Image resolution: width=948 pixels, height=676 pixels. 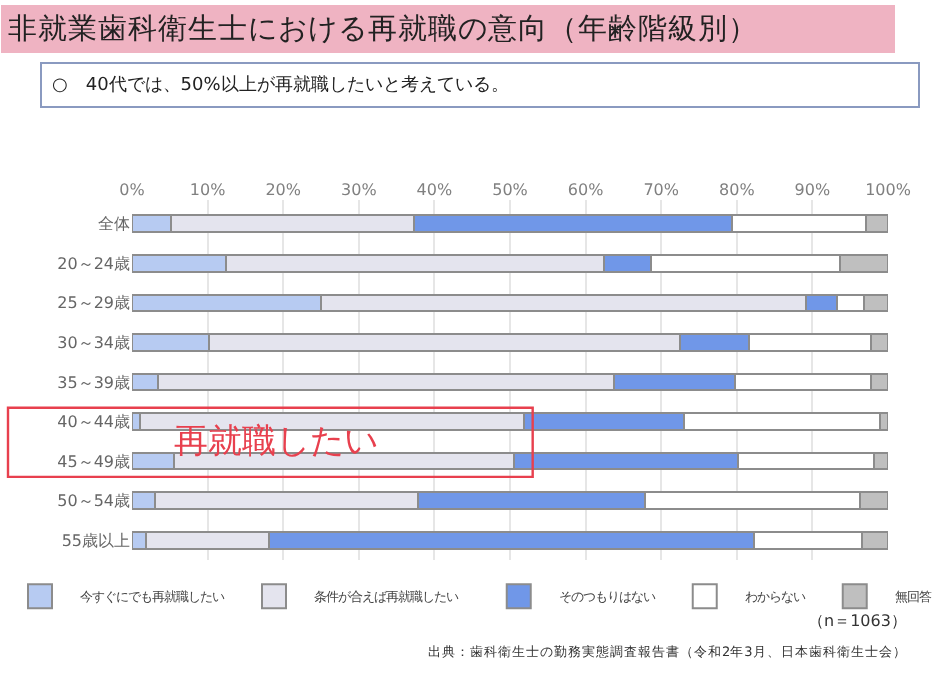 I want to click on y-tick-label: 50～54歳, so click(x=93, y=501).